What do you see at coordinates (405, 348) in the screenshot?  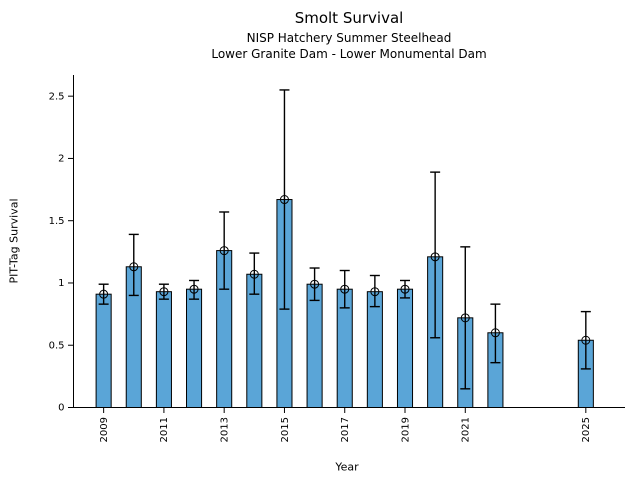 I see `bar-2019` at bounding box center [405, 348].